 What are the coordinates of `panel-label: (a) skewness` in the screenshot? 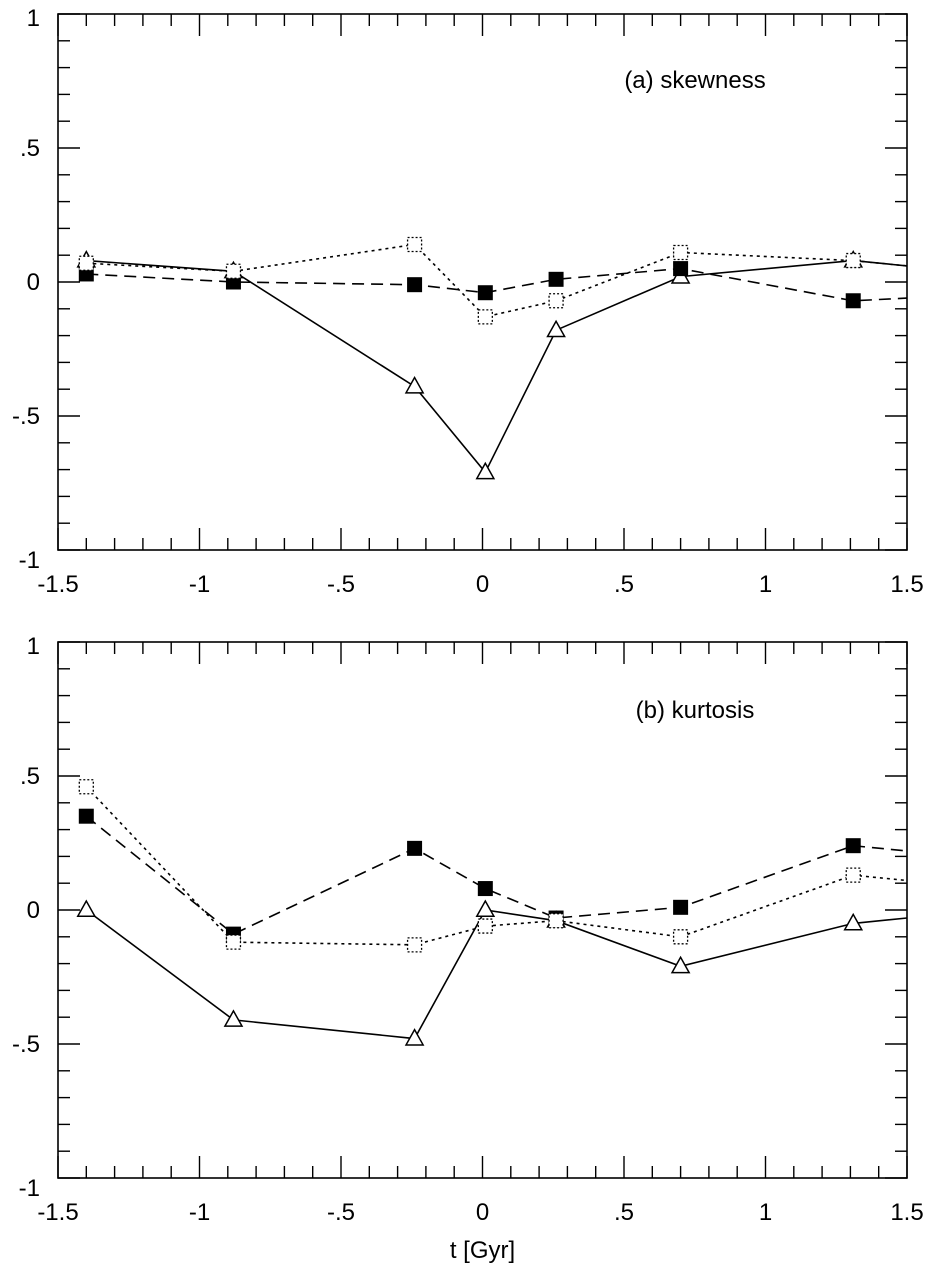 It's located at (694, 80).